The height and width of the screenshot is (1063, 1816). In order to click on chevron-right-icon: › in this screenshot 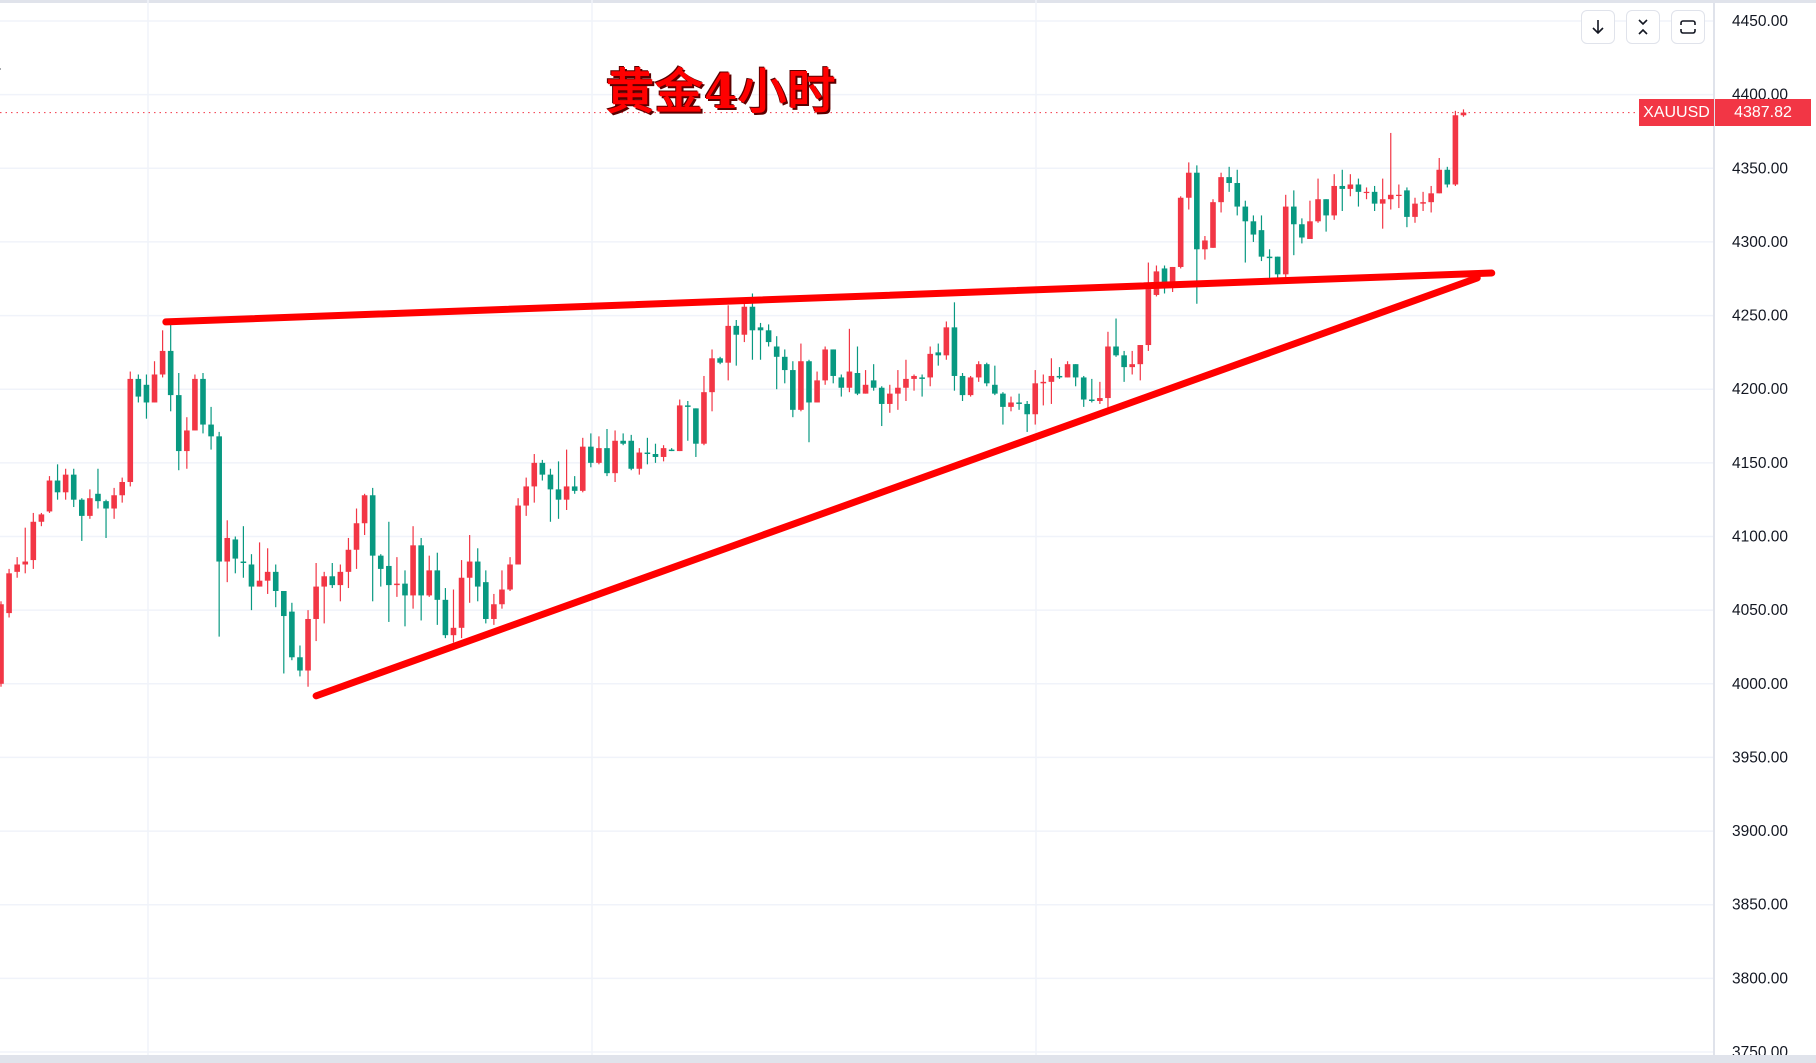, I will do `click(0, 69)`.